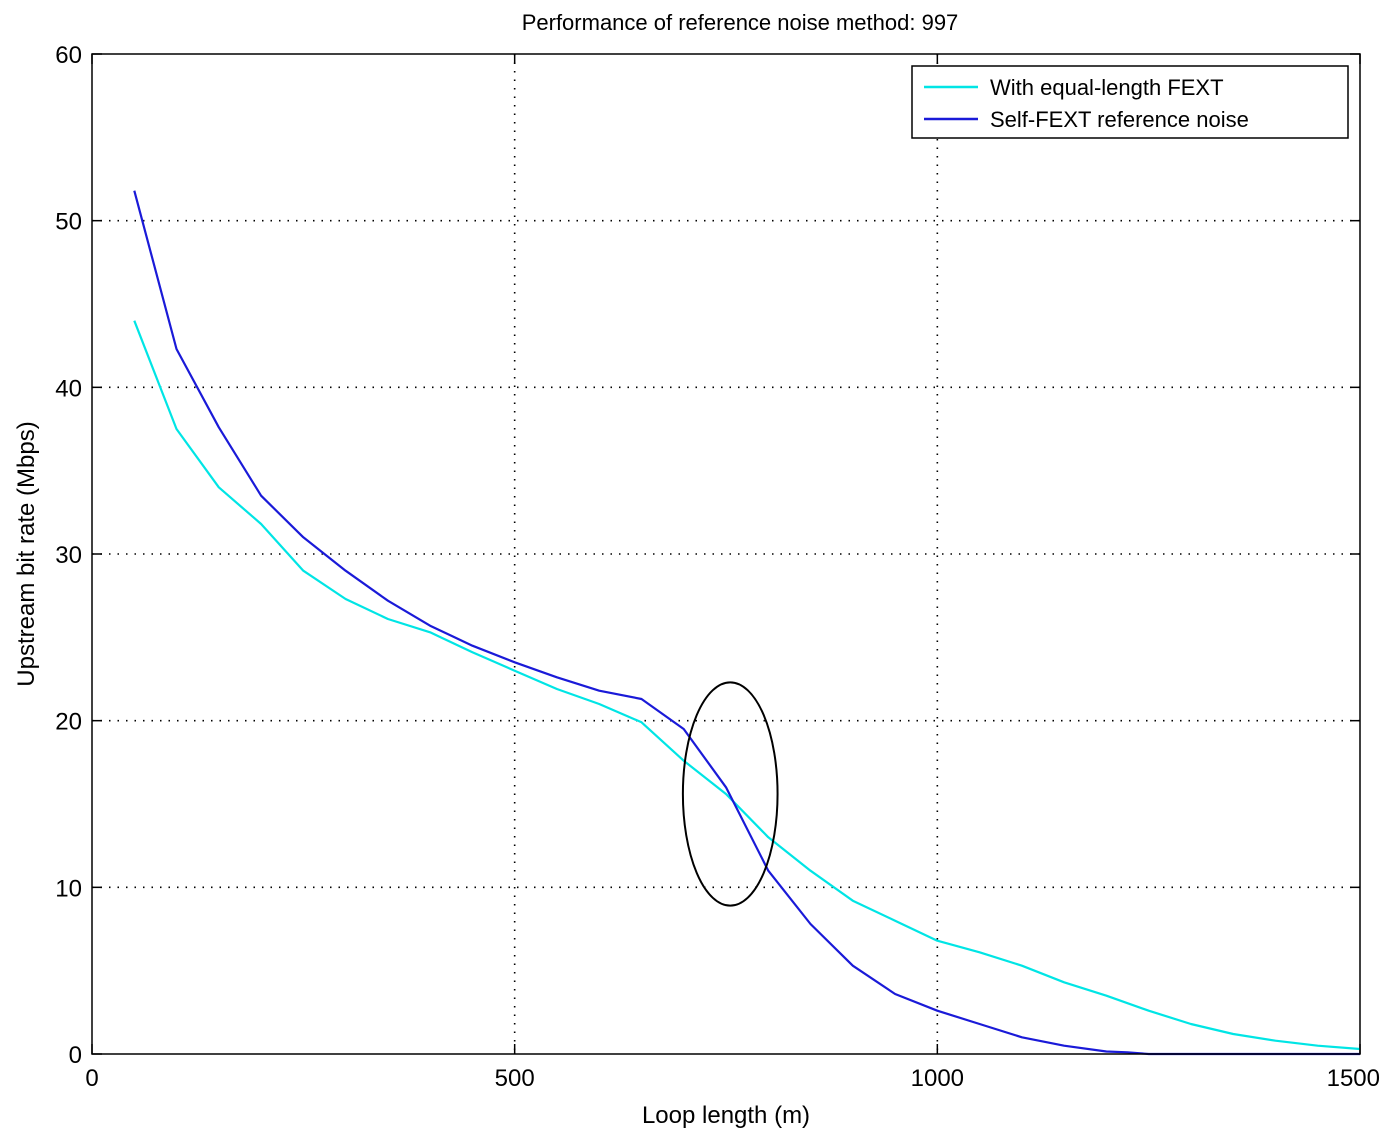  I want to click on legend-box, so click(1130, 102).